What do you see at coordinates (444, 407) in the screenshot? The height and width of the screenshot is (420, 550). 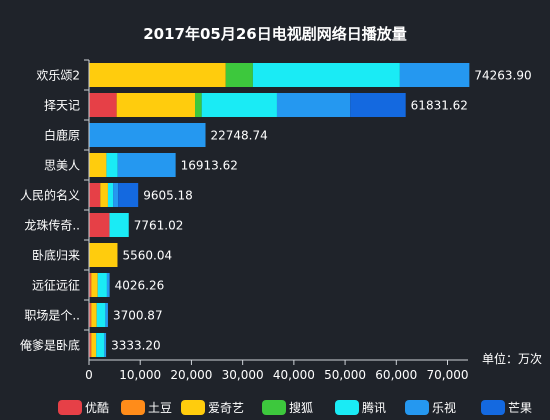 I see `legend-label: 乐视` at bounding box center [444, 407].